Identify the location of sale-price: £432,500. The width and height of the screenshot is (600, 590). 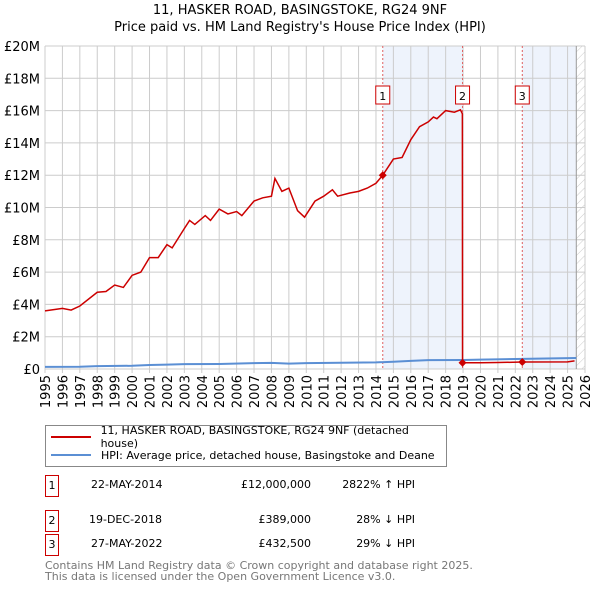
(285, 543).